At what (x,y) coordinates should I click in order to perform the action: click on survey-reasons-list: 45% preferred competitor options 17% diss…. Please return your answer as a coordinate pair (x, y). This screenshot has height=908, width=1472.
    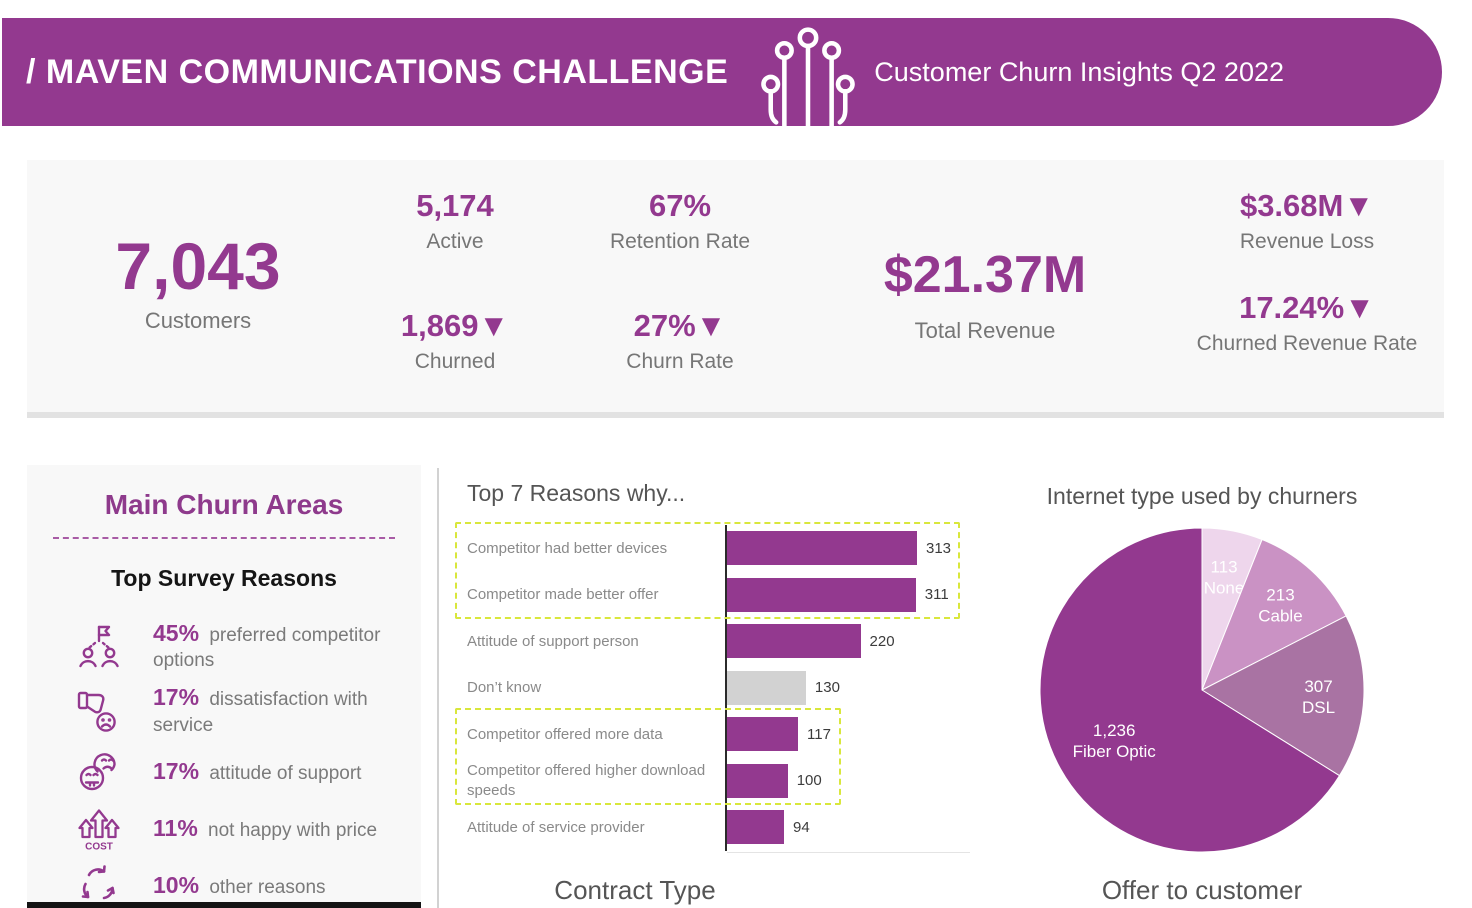
    Looking at the image, I should click on (239, 763).